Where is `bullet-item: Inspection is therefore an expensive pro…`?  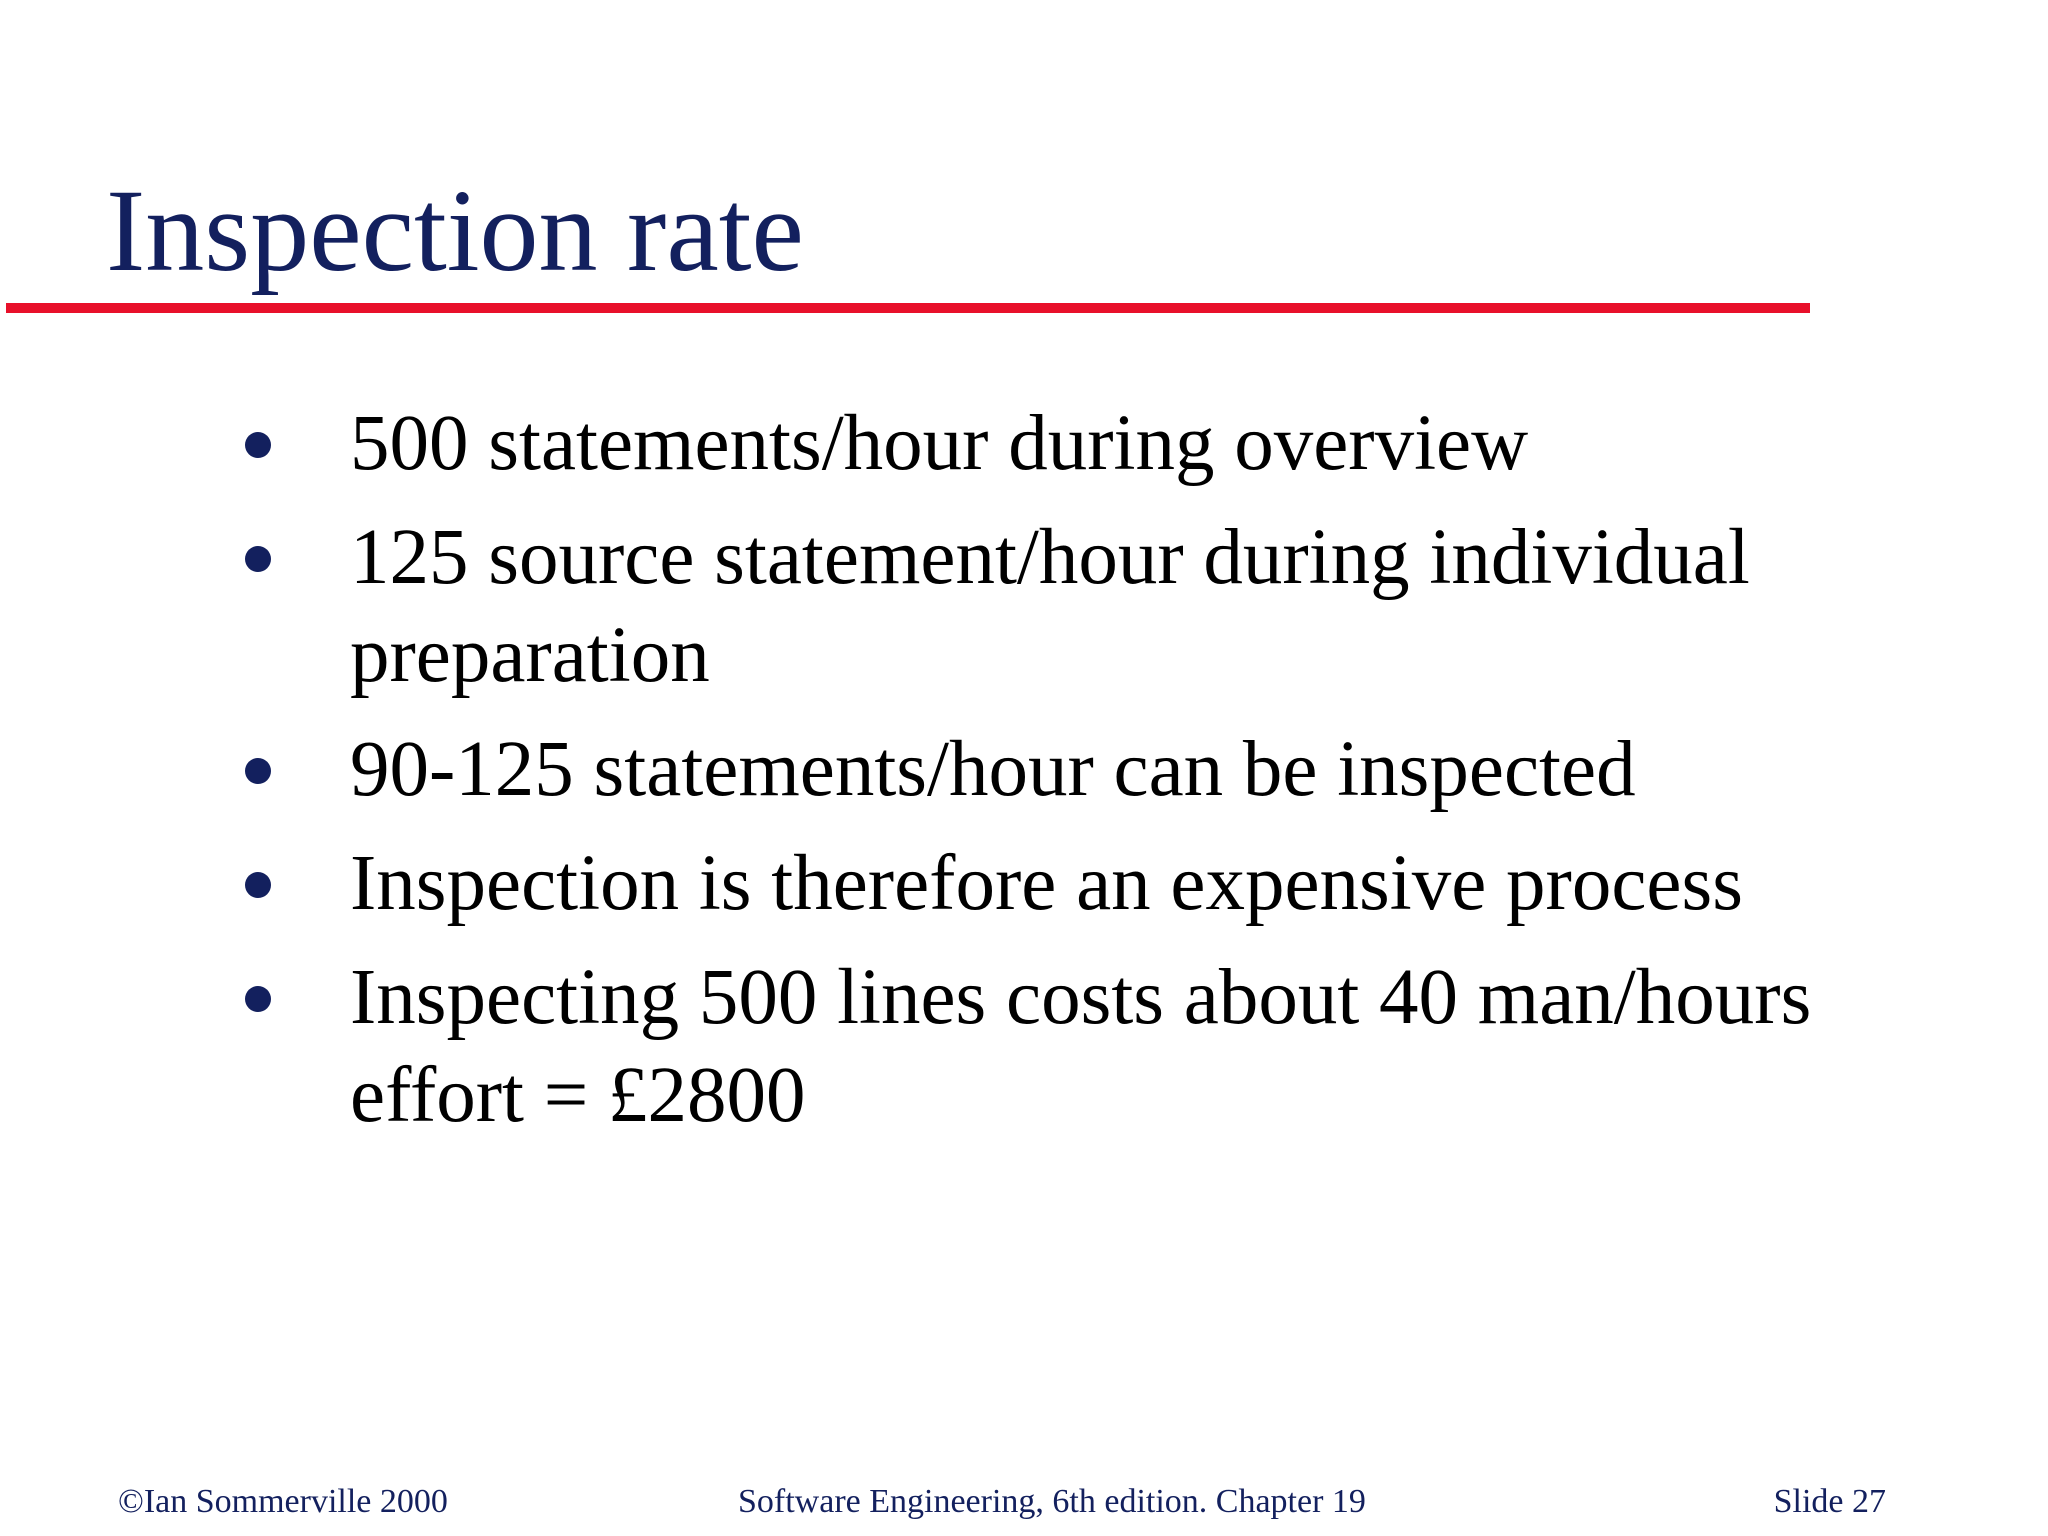 bullet-item: Inspection is therefore an expensive pro… is located at coordinates (1040, 884).